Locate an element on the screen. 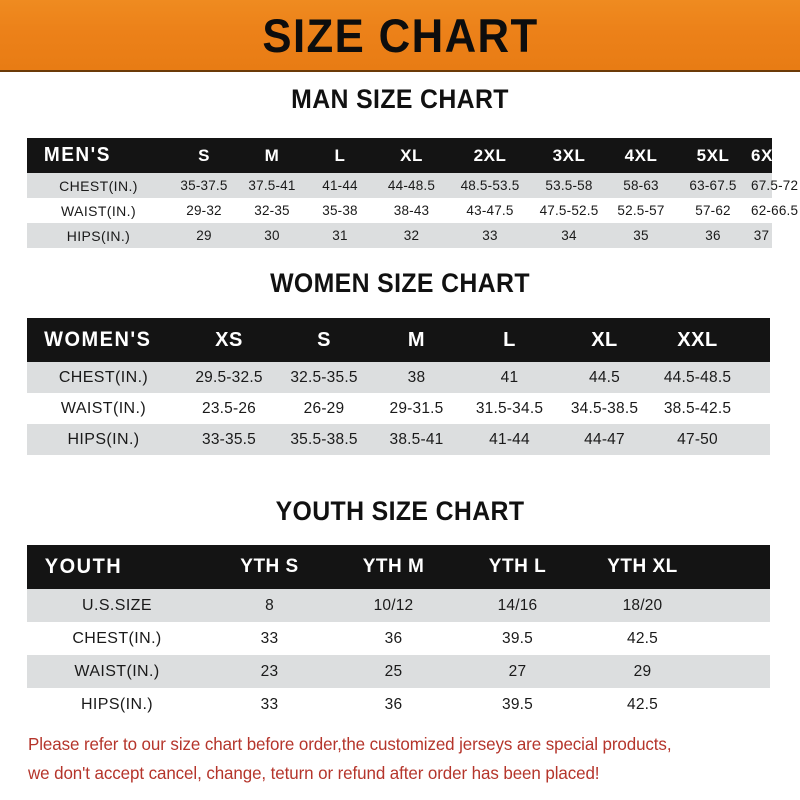 Image resolution: width=800 pixels, height=800 pixels. men-row-chest-label: CHEST(IN.) is located at coordinates (98, 185).